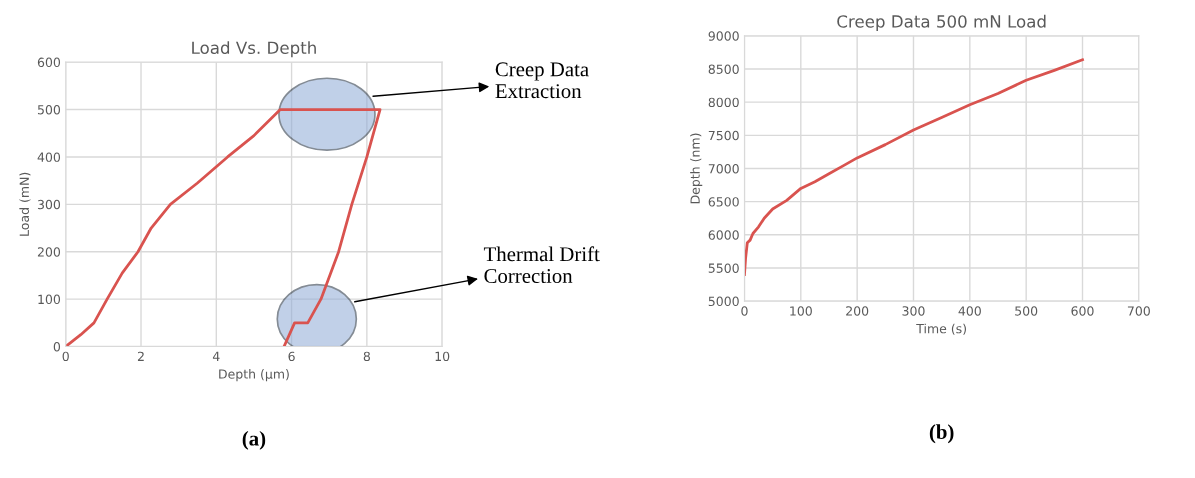  I want to click on y-tick-label: 600, so click(49, 62).